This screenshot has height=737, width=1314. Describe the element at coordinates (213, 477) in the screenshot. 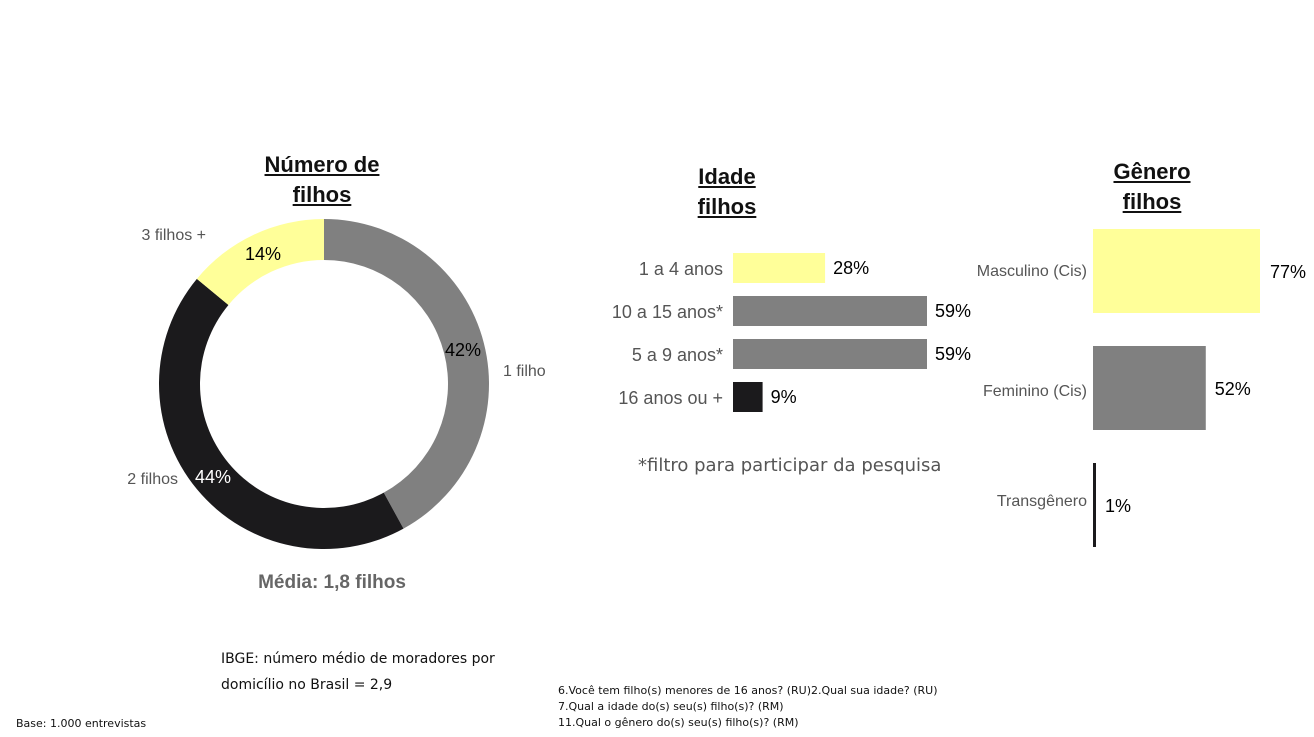

I see `donut-value-label: 44%` at that location.